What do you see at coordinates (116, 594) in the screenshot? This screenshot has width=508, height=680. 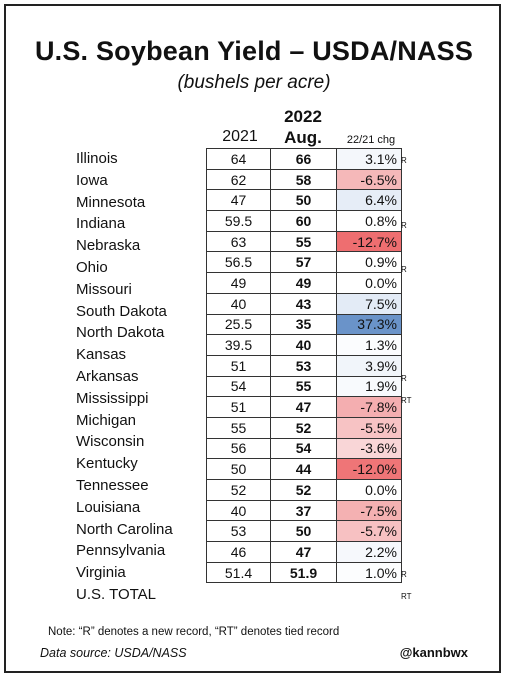 I see `state-name: U.S. TOTAL` at bounding box center [116, 594].